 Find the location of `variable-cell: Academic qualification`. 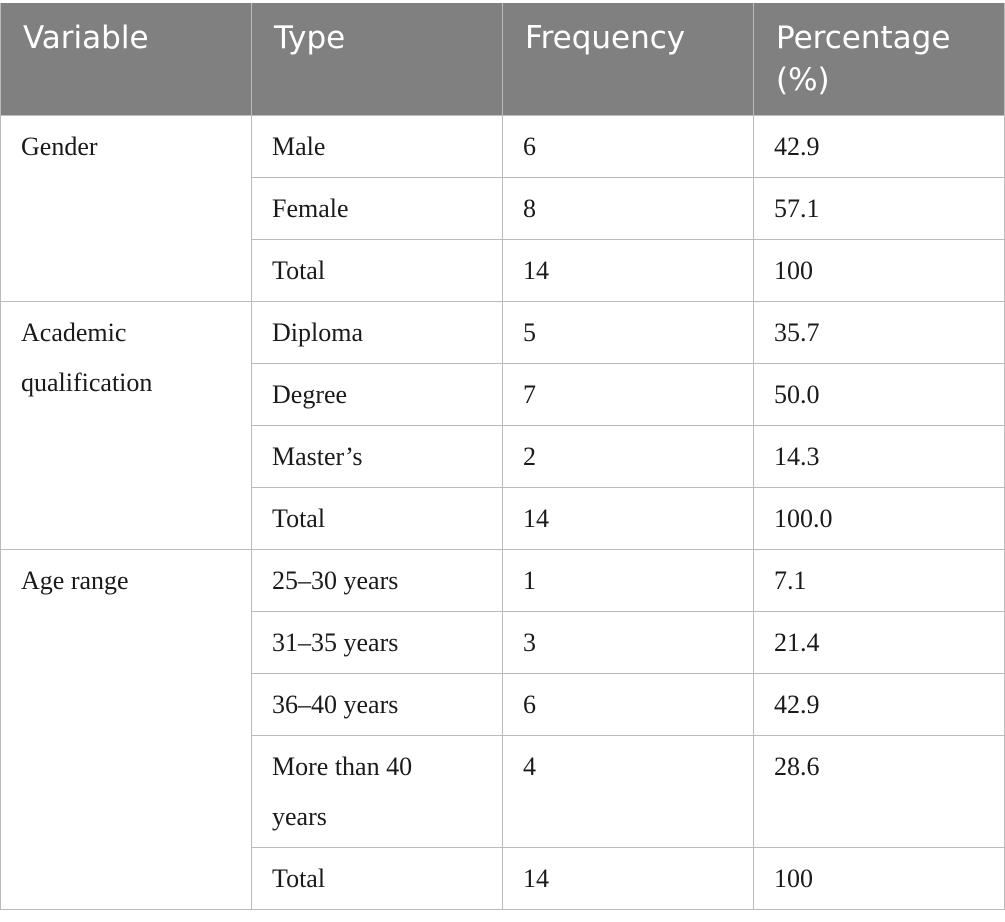

variable-cell: Academic qualification is located at coordinates (126, 425).